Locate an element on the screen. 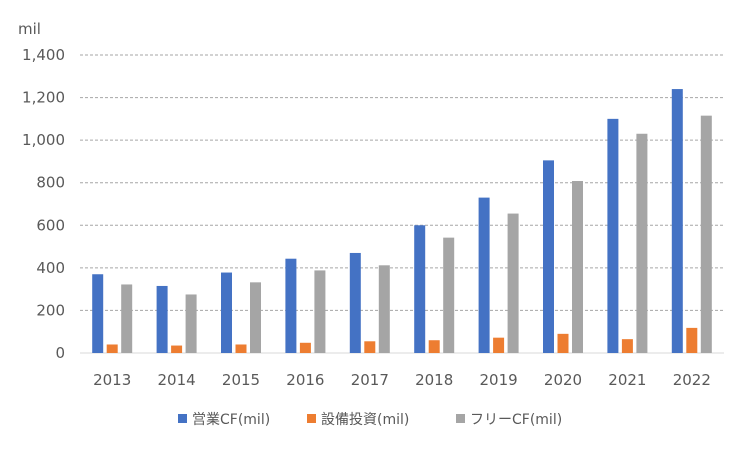 This screenshot has height=454, width=750. y-tick-label: 600 is located at coordinates (50, 225).